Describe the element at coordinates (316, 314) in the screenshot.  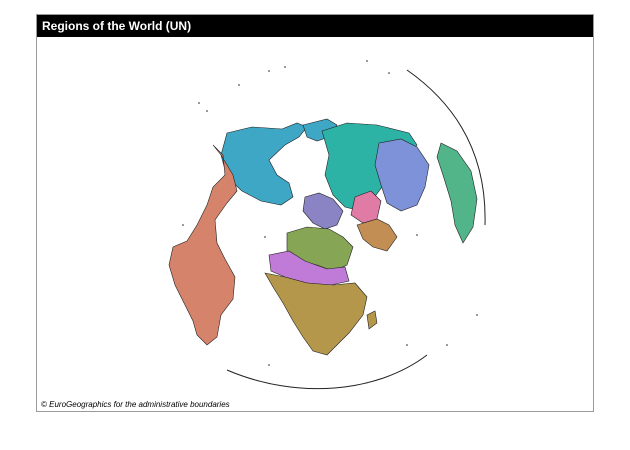
I see `region-sub-saharan-africa` at that location.